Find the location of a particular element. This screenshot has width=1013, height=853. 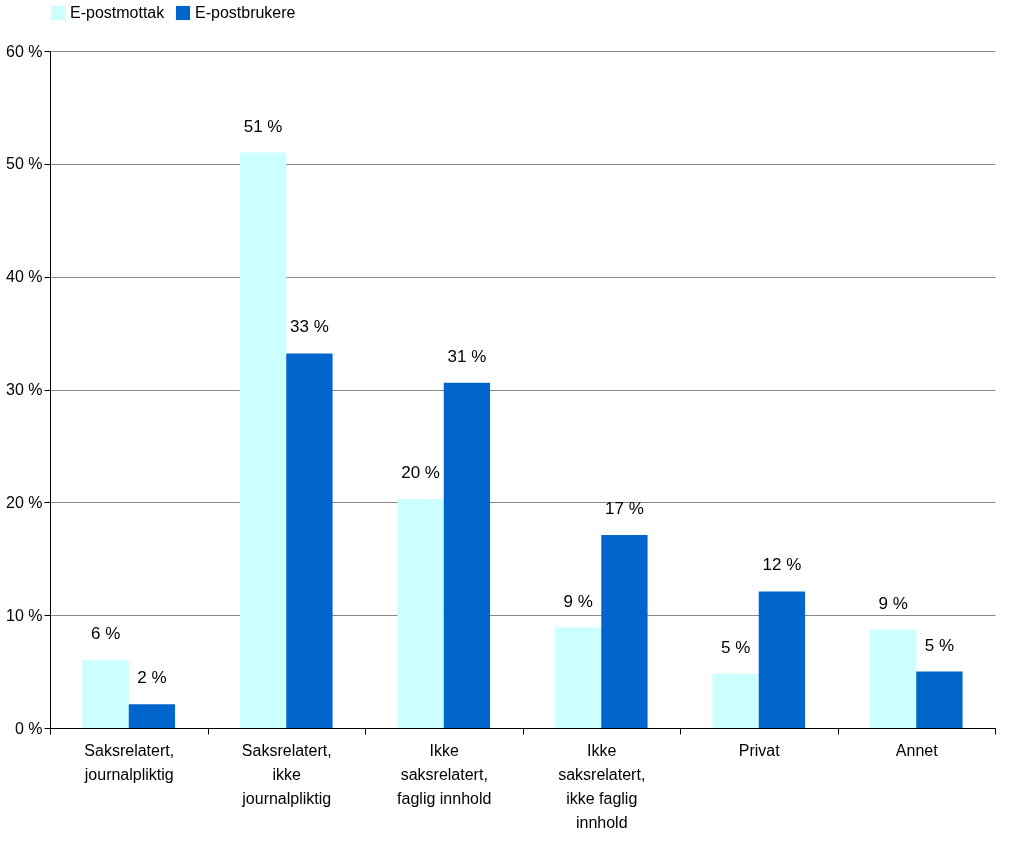

data-label: 12 % is located at coordinates (782, 565).